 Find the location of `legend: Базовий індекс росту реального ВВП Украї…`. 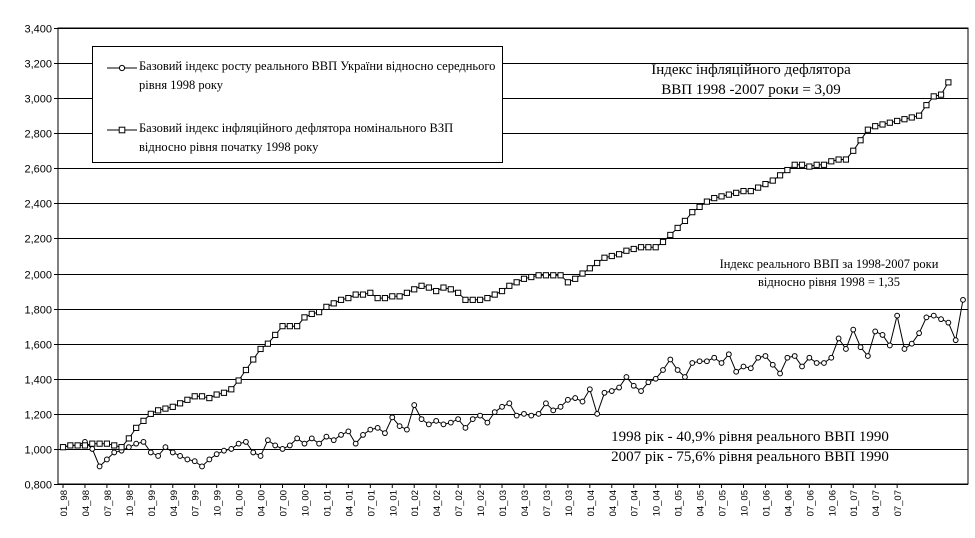

legend: Базовий індекс росту реального ВВП Украї… is located at coordinates (297, 104).